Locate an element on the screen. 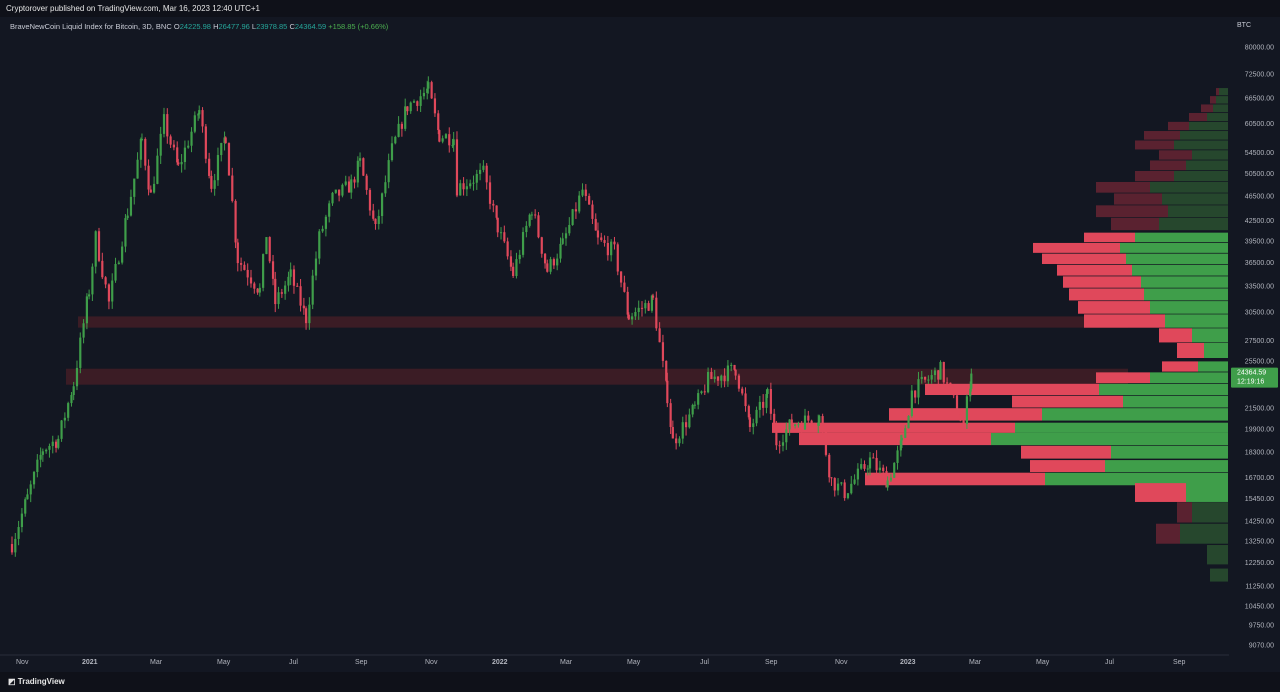  price-tick-label: 10450.00 is located at coordinates (1259, 607).